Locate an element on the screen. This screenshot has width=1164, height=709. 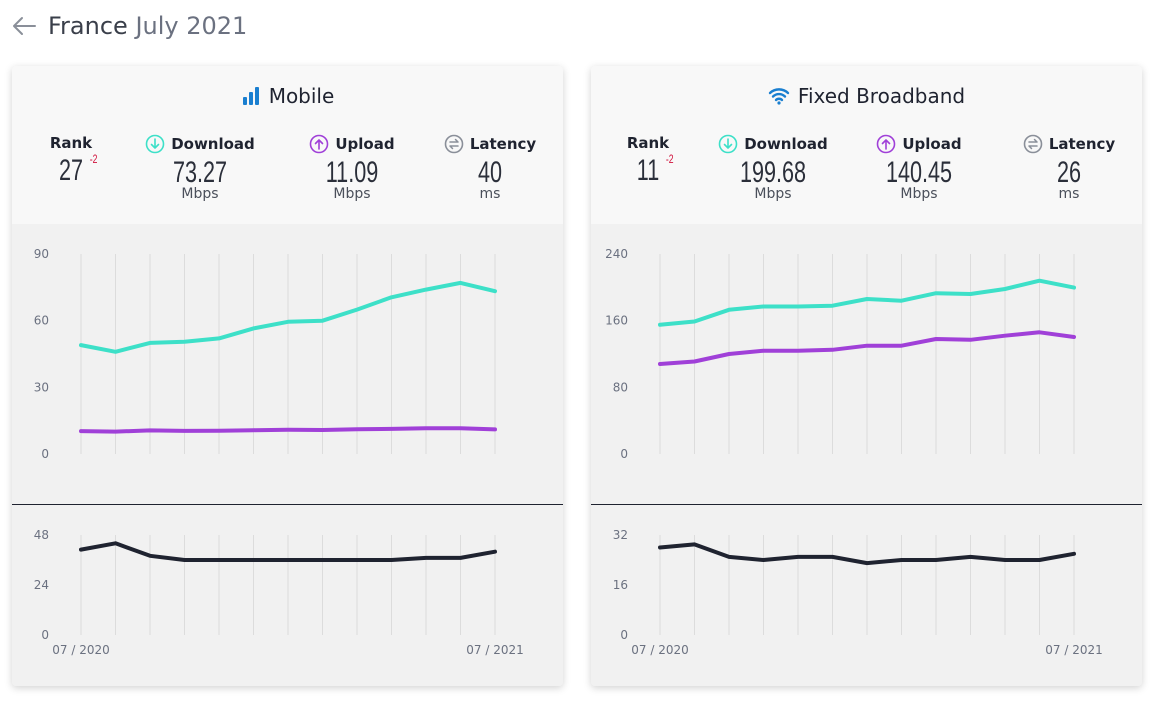
y-tick-label: 60 is located at coordinates (41, 321).